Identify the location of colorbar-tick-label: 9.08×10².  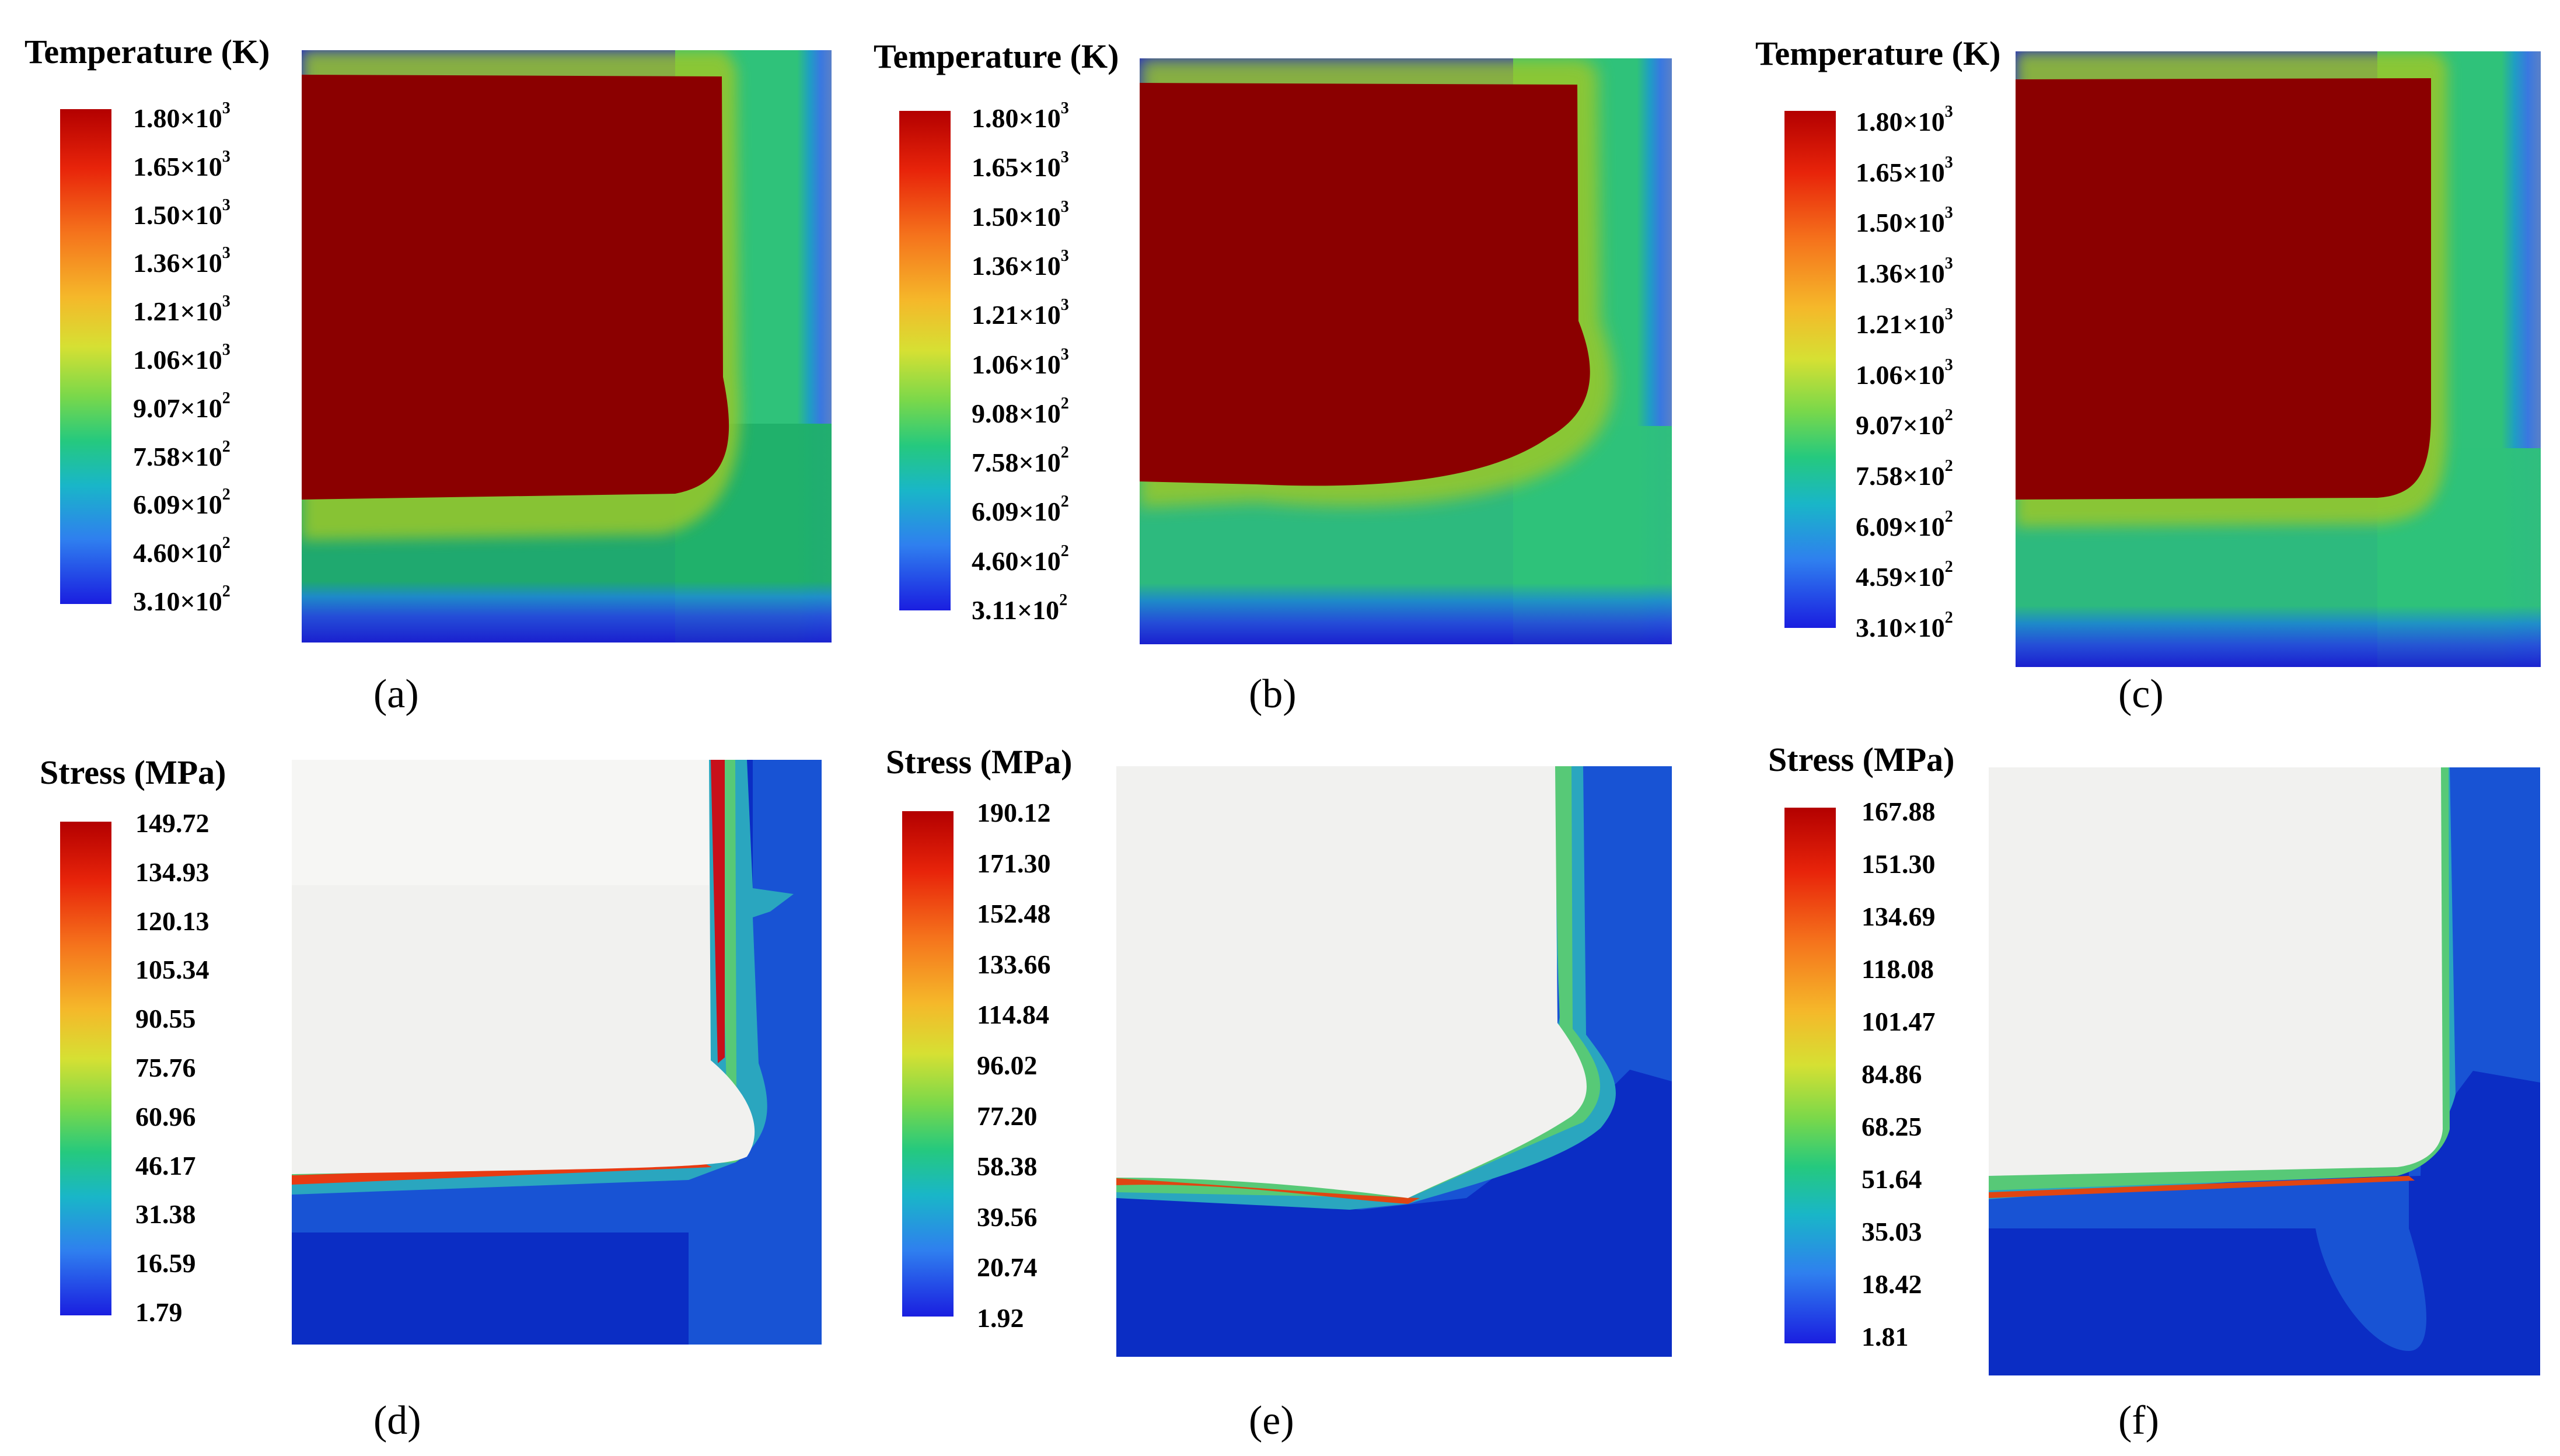
(1020, 411).